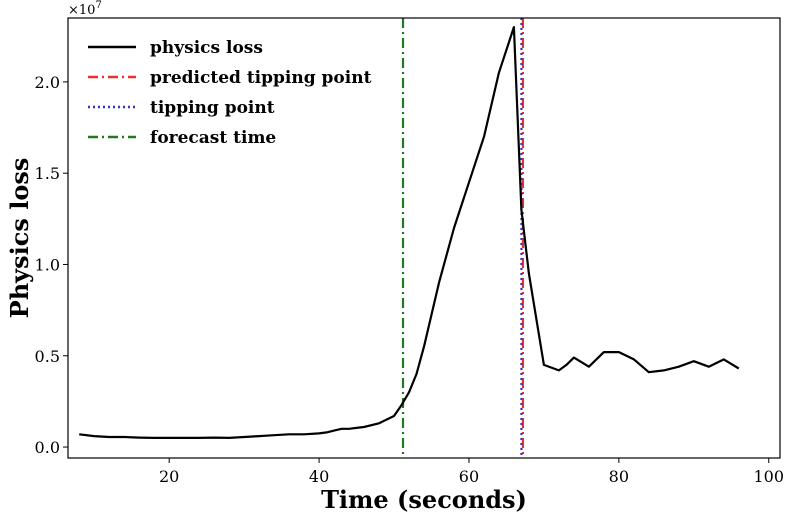 This screenshot has width=800, height=530. What do you see at coordinates (47, 82) in the screenshot?
I see `y-tick-label: 2.0` at bounding box center [47, 82].